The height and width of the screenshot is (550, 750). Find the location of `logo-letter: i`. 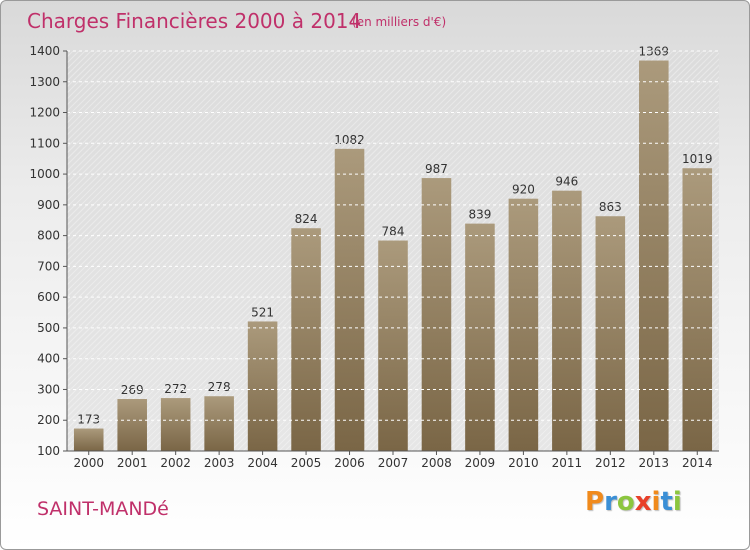

logo-letter: i is located at coordinates (656, 502).